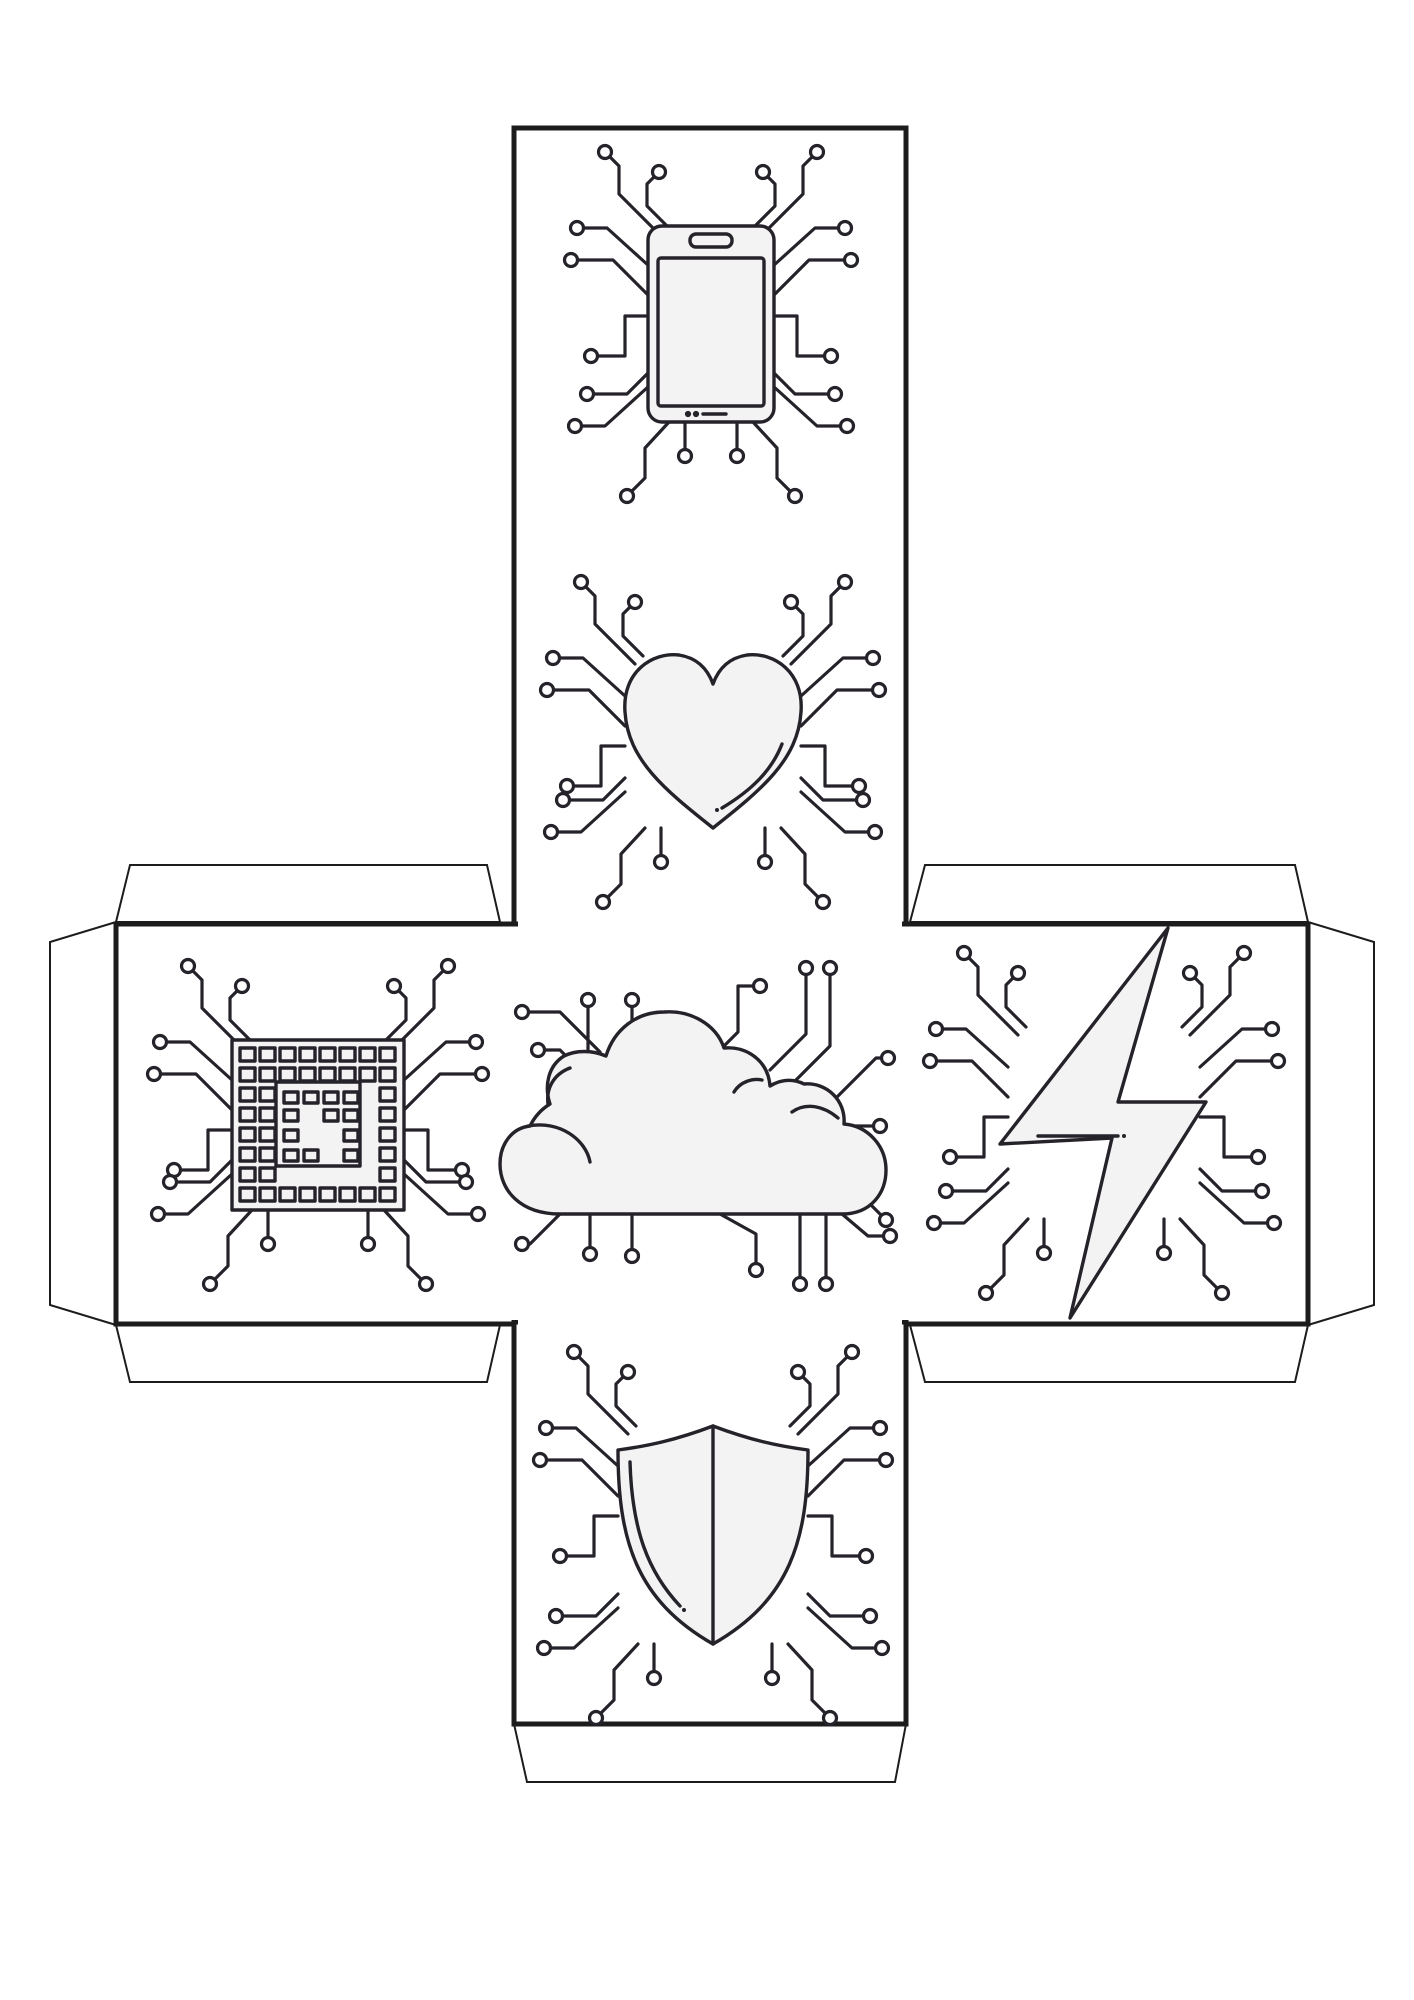  I want to click on chip-core-cell, so click(351, 1097).